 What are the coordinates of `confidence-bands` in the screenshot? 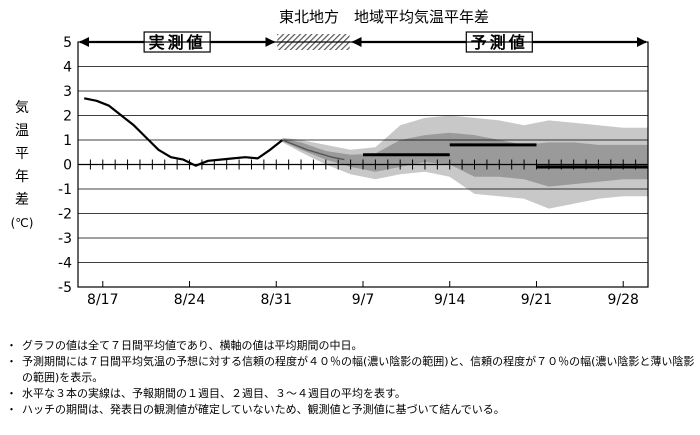 It's located at (465, 162).